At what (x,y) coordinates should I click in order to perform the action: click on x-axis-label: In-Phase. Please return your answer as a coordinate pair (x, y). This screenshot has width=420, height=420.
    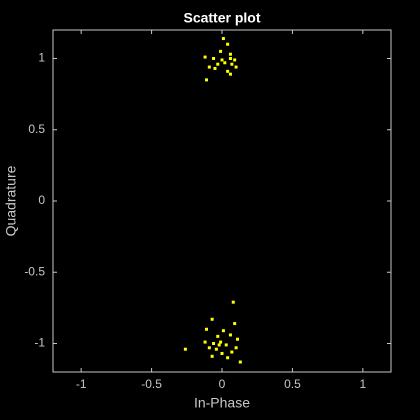
    Looking at the image, I should click on (222, 403).